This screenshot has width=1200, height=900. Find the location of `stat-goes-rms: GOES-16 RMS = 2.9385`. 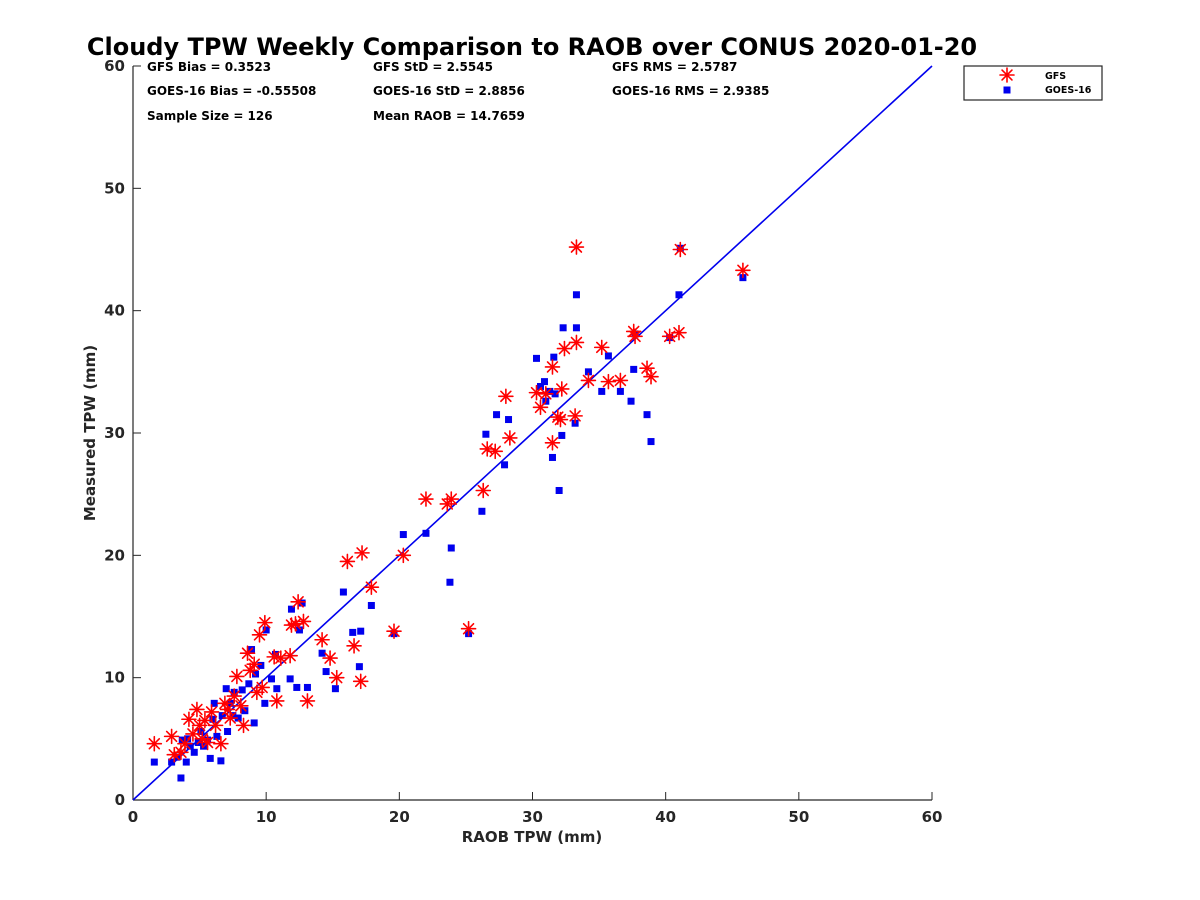

stat-goes-rms: GOES-16 RMS = 2.9385 is located at coordinates (690, 91).